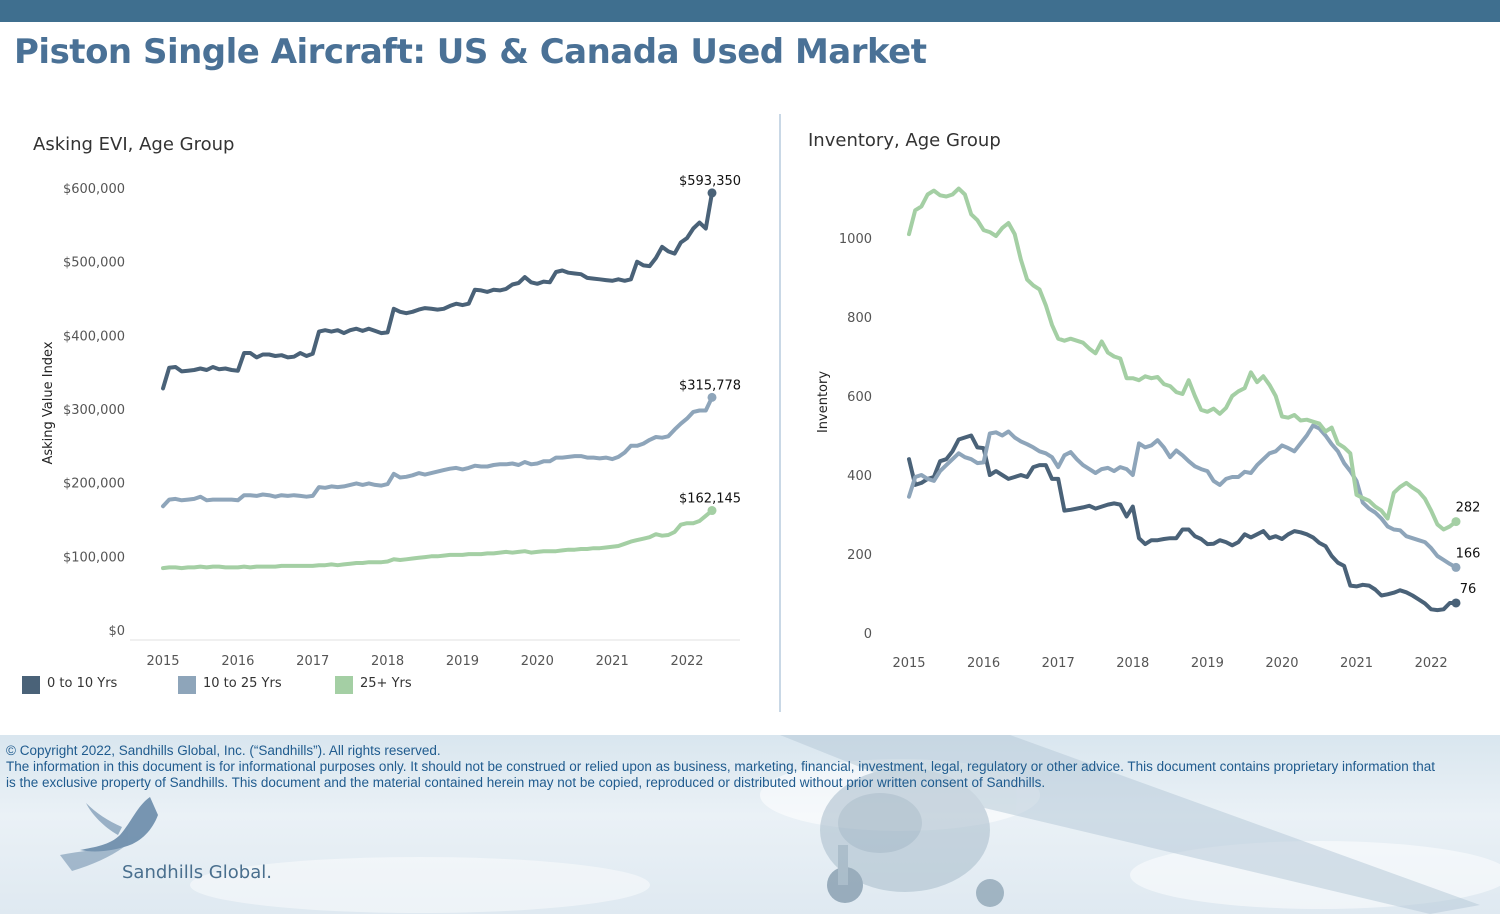 The height and width of the screenshot is (914, 1500). Describe the element at coordinates (859, 555) in the screenshot. I see `y-tick-label: 200` at that location.